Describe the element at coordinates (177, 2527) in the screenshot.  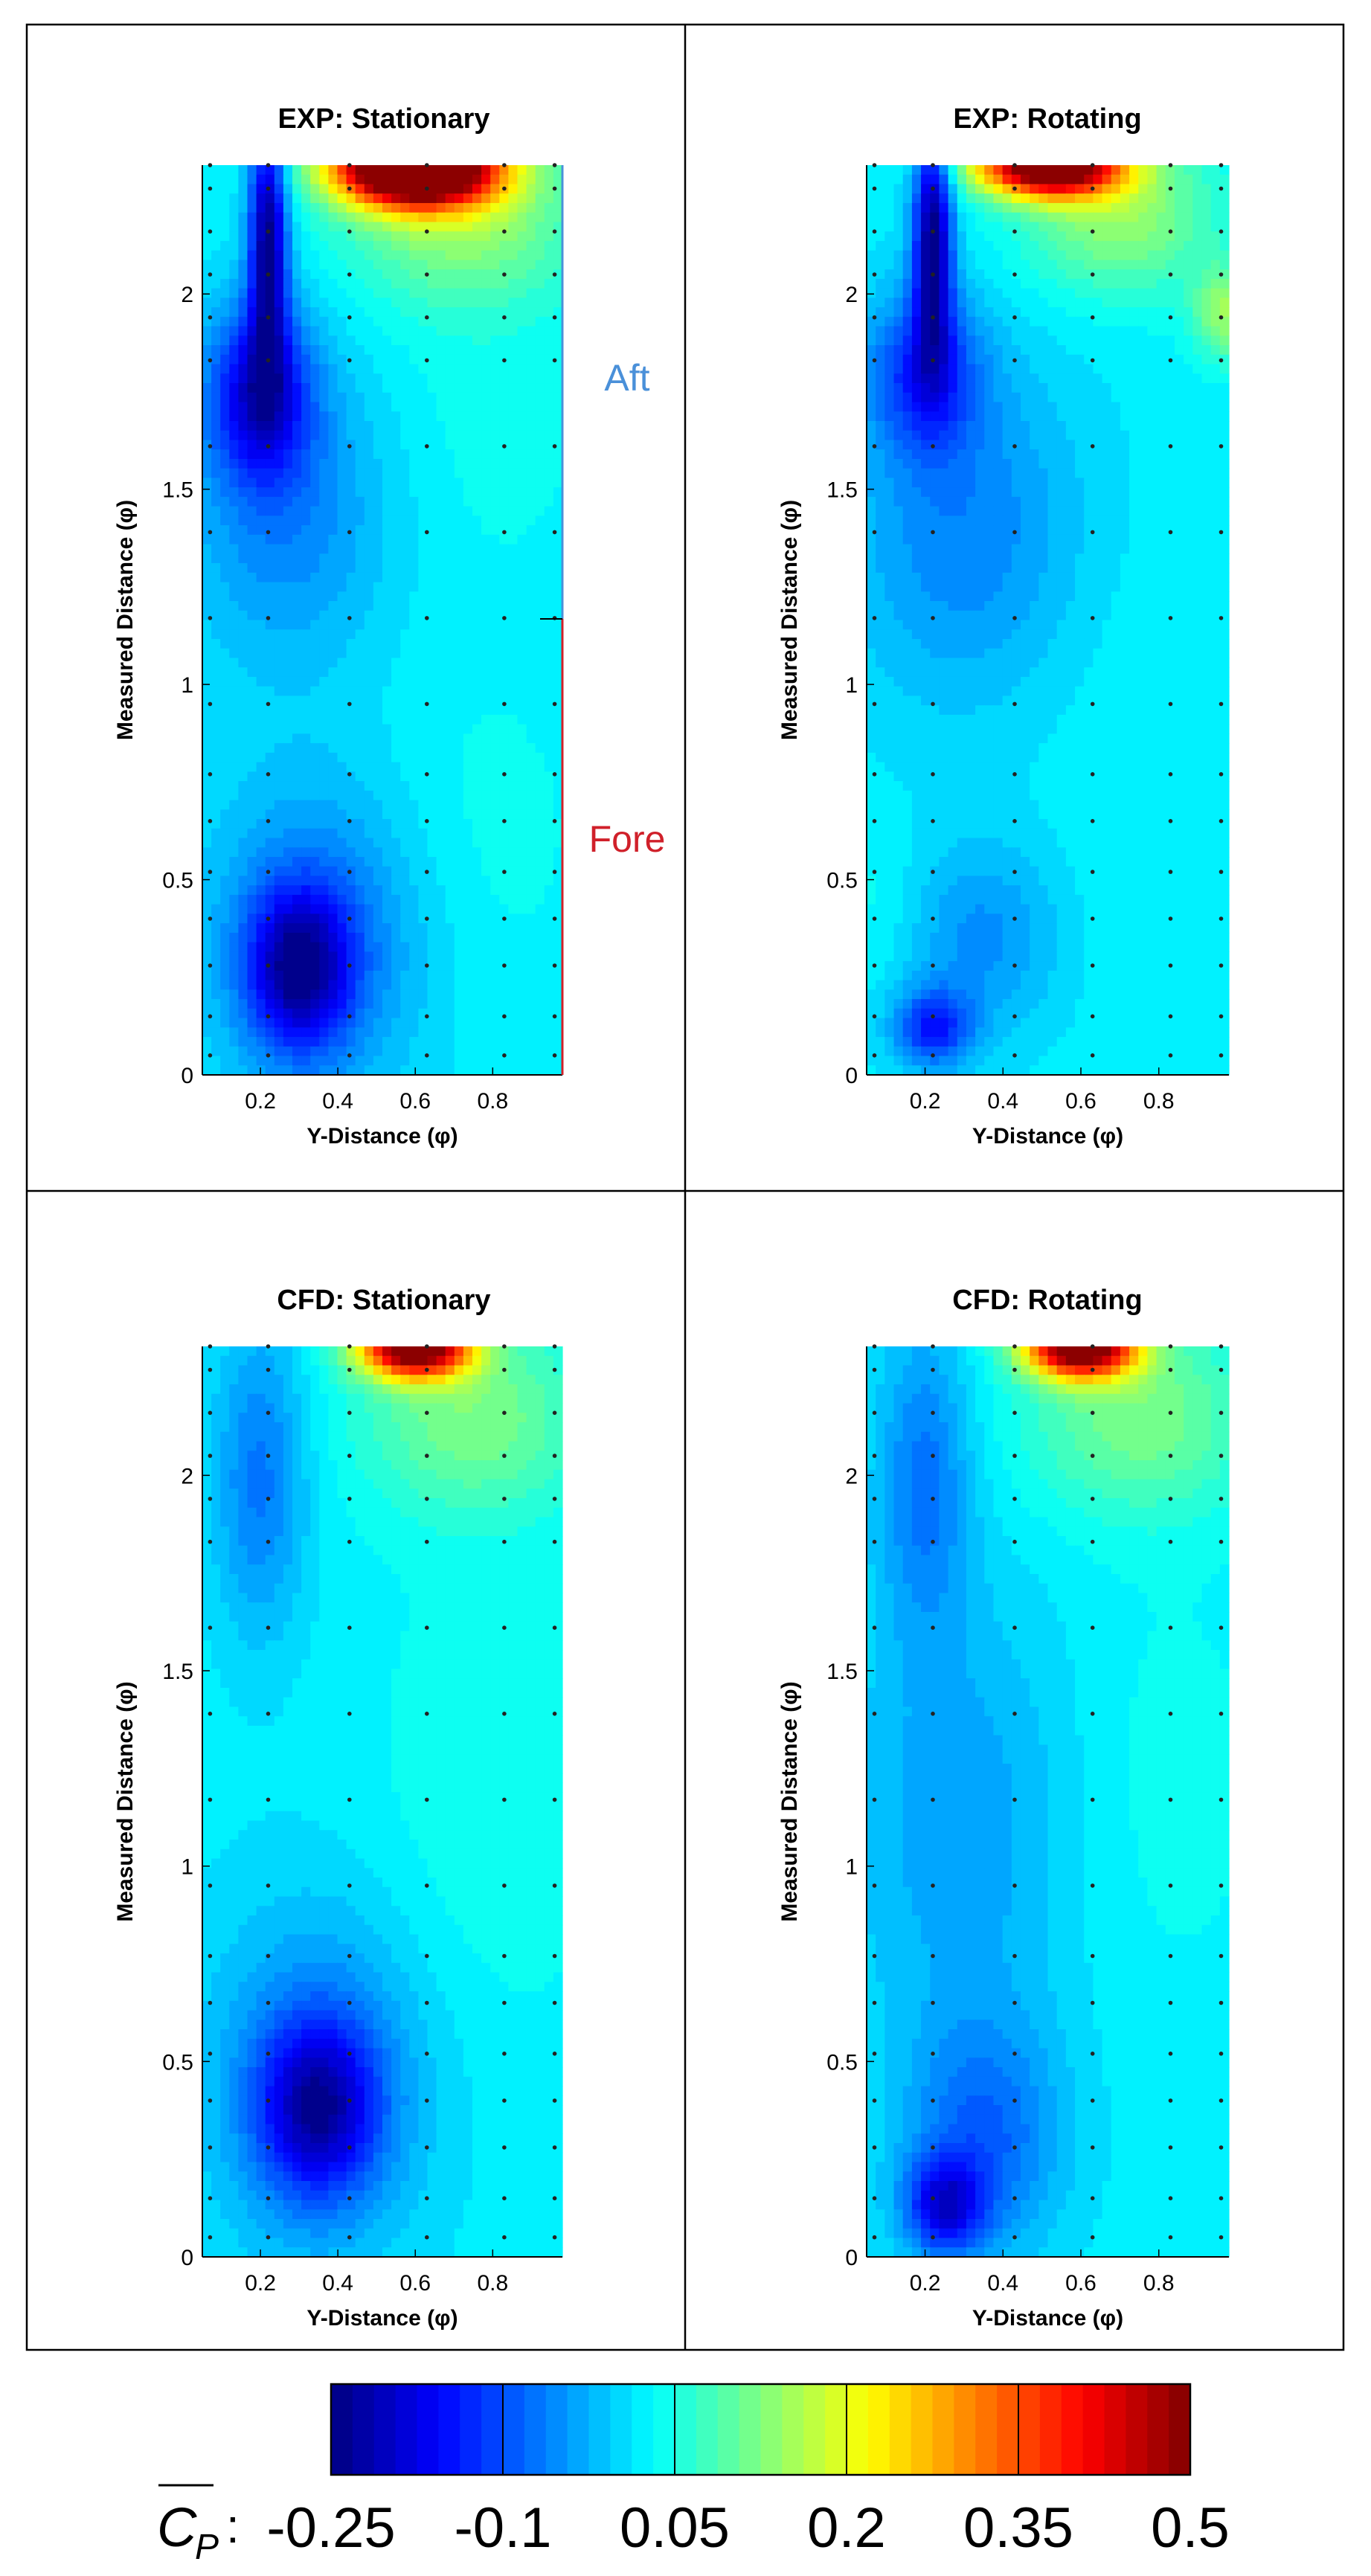
I see `colorbar-label-symbol: C` at that location.